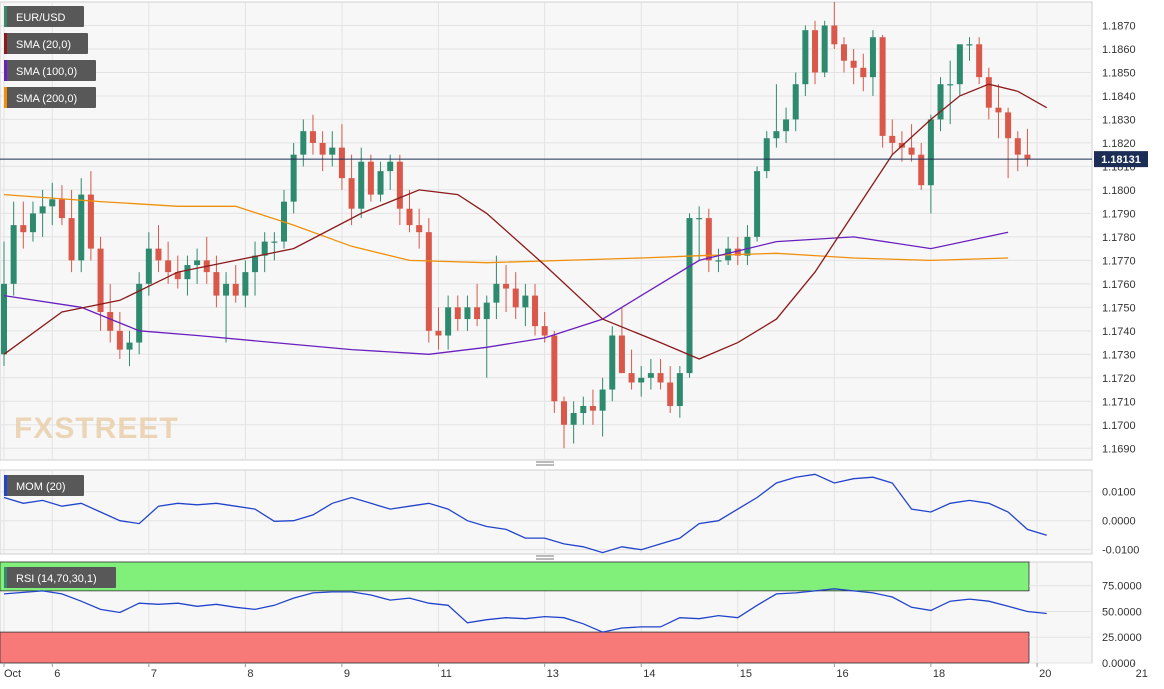  I want to click on symbol-tag-swatch, so click(5, 16).